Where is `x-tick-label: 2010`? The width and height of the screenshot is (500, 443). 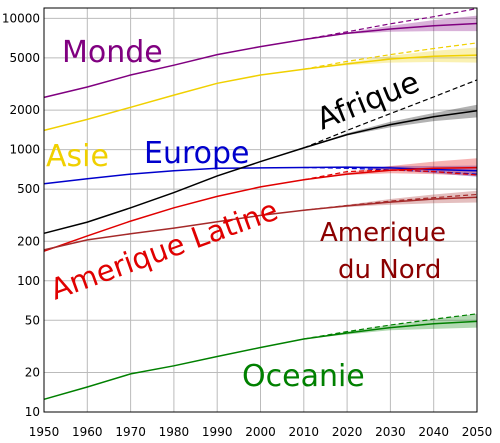
x-tick-label: 2010 is located at coordinates (304, 432).